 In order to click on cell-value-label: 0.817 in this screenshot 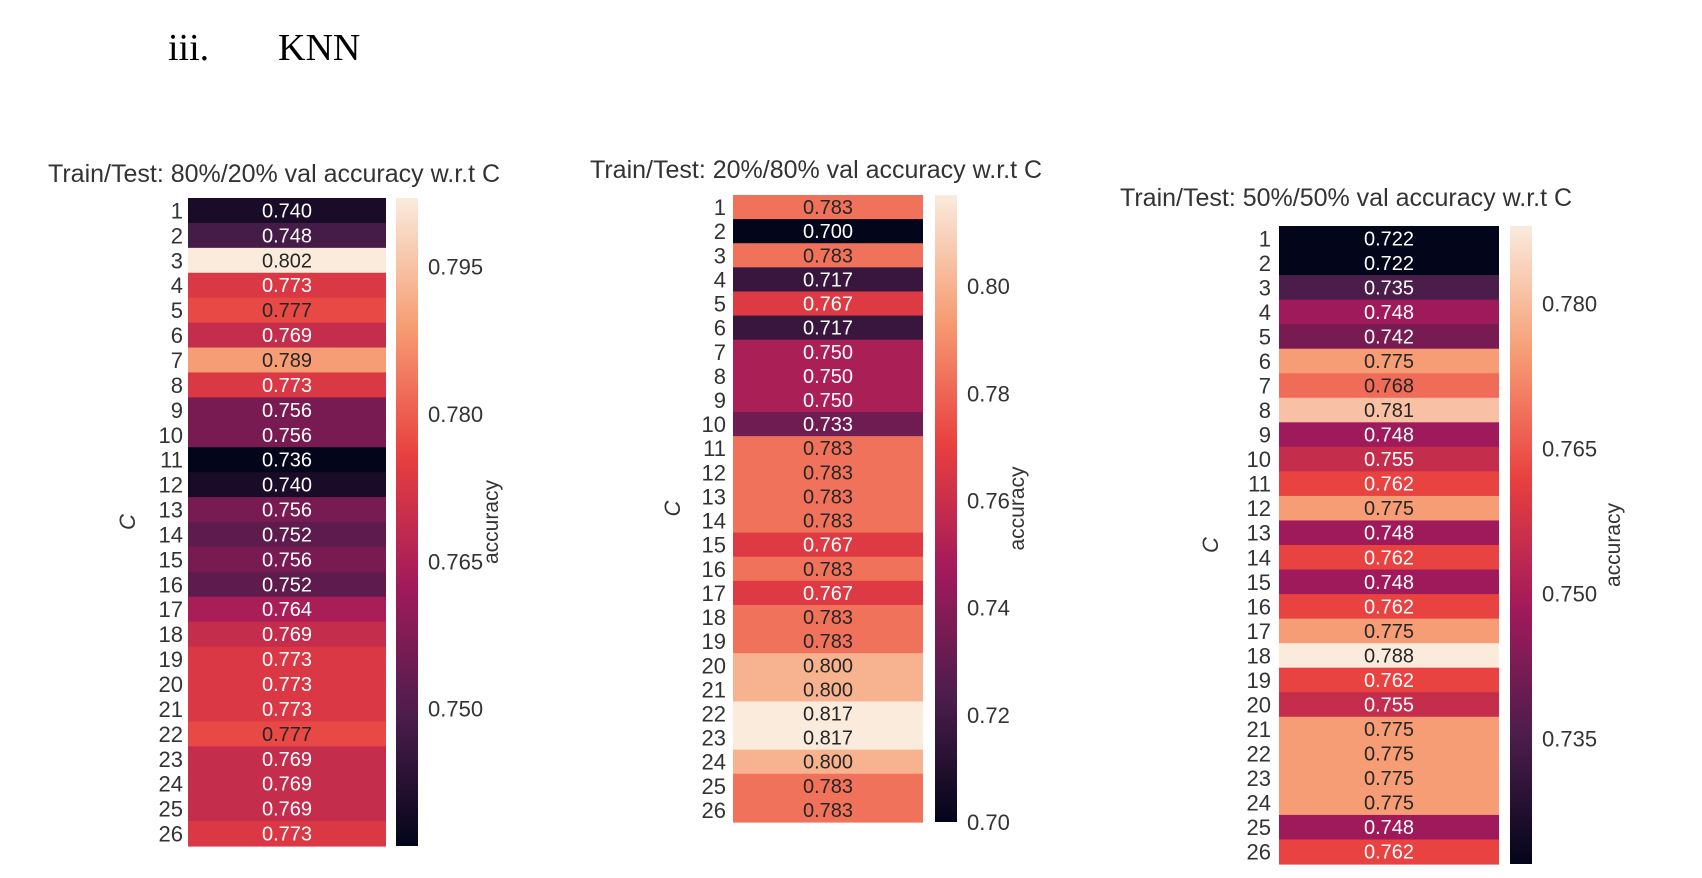, I will do `click(828, 739)`.